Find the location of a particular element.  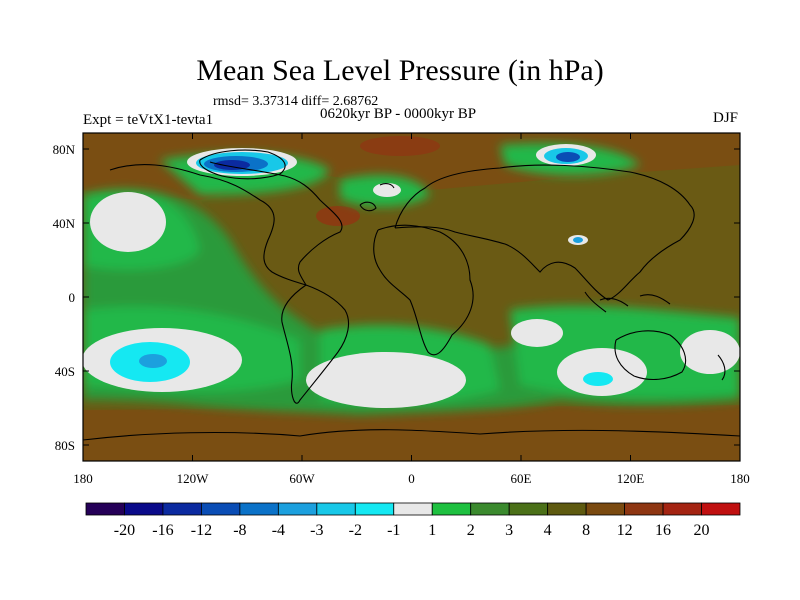

map-title: Mean Sea Level Pressure (in hPa) is located at coordinates (400, 70).